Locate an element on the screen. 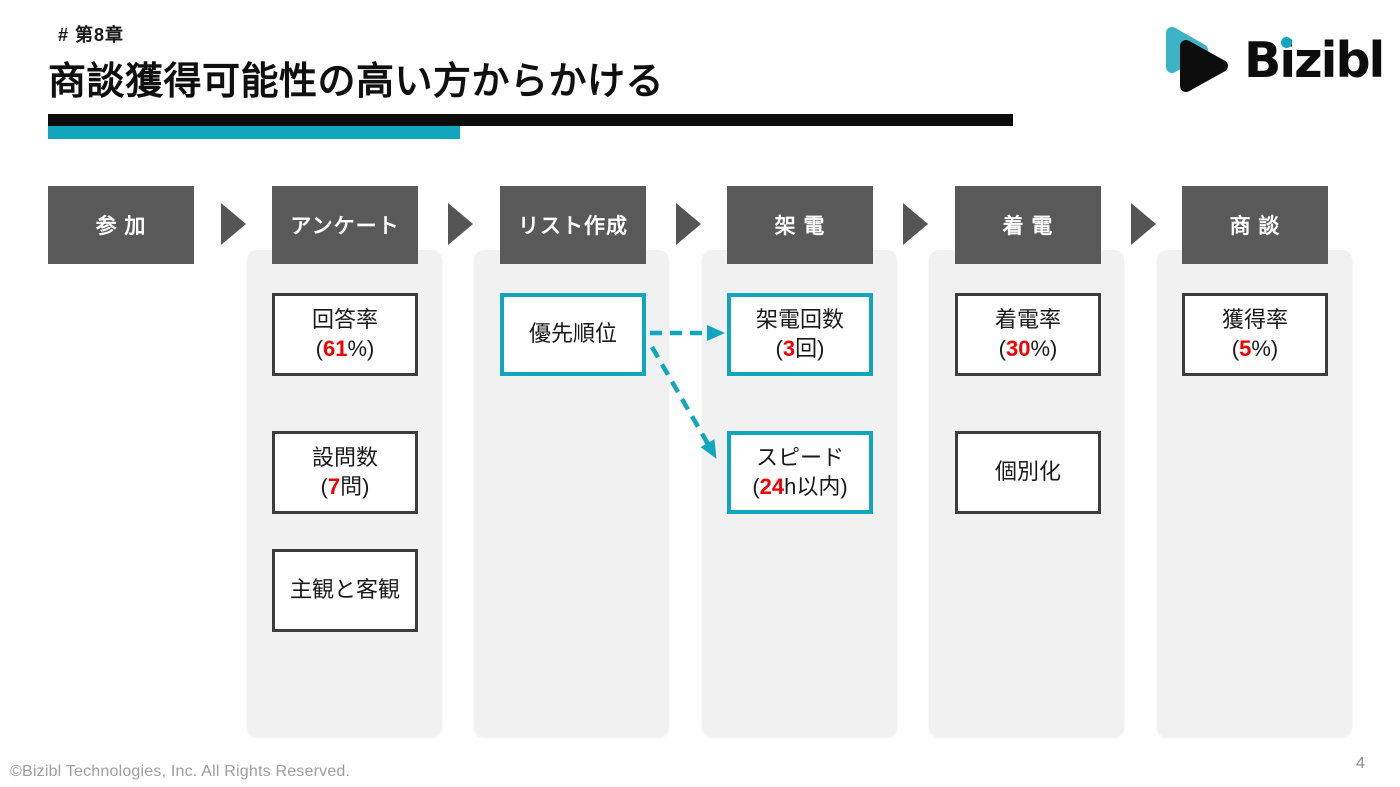 This screenshot has width=1400, height=787. metric-value: (30%) is located at coordinates (1028, 349).